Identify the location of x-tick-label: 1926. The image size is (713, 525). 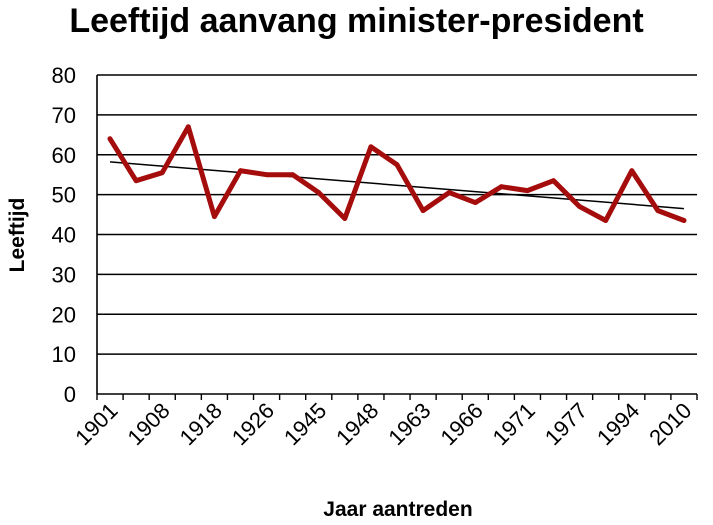
(253, 424).